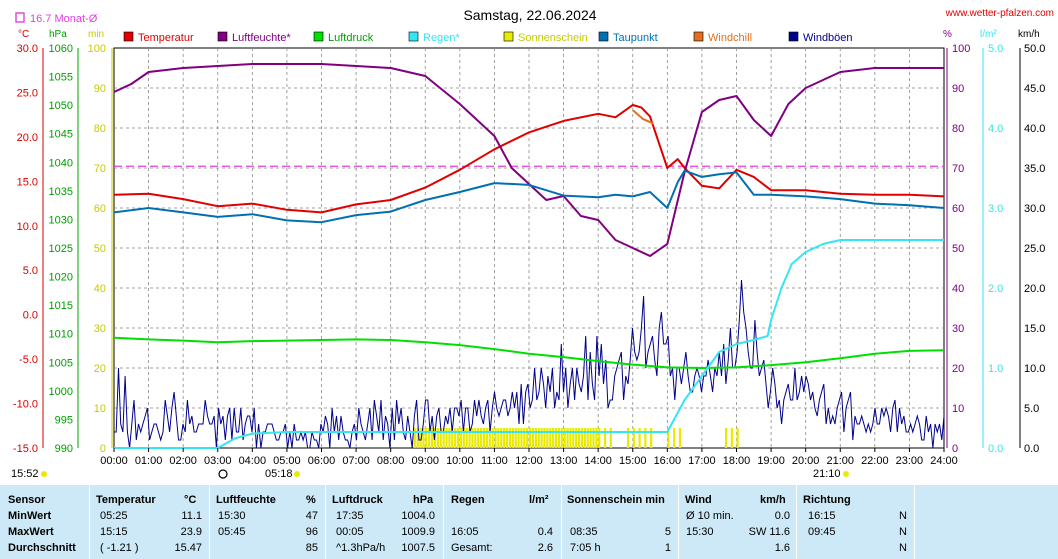  Describe the element at coordinates (822, 532) in the screenshot. I see `stats-dir-time: 09:45` at that location.